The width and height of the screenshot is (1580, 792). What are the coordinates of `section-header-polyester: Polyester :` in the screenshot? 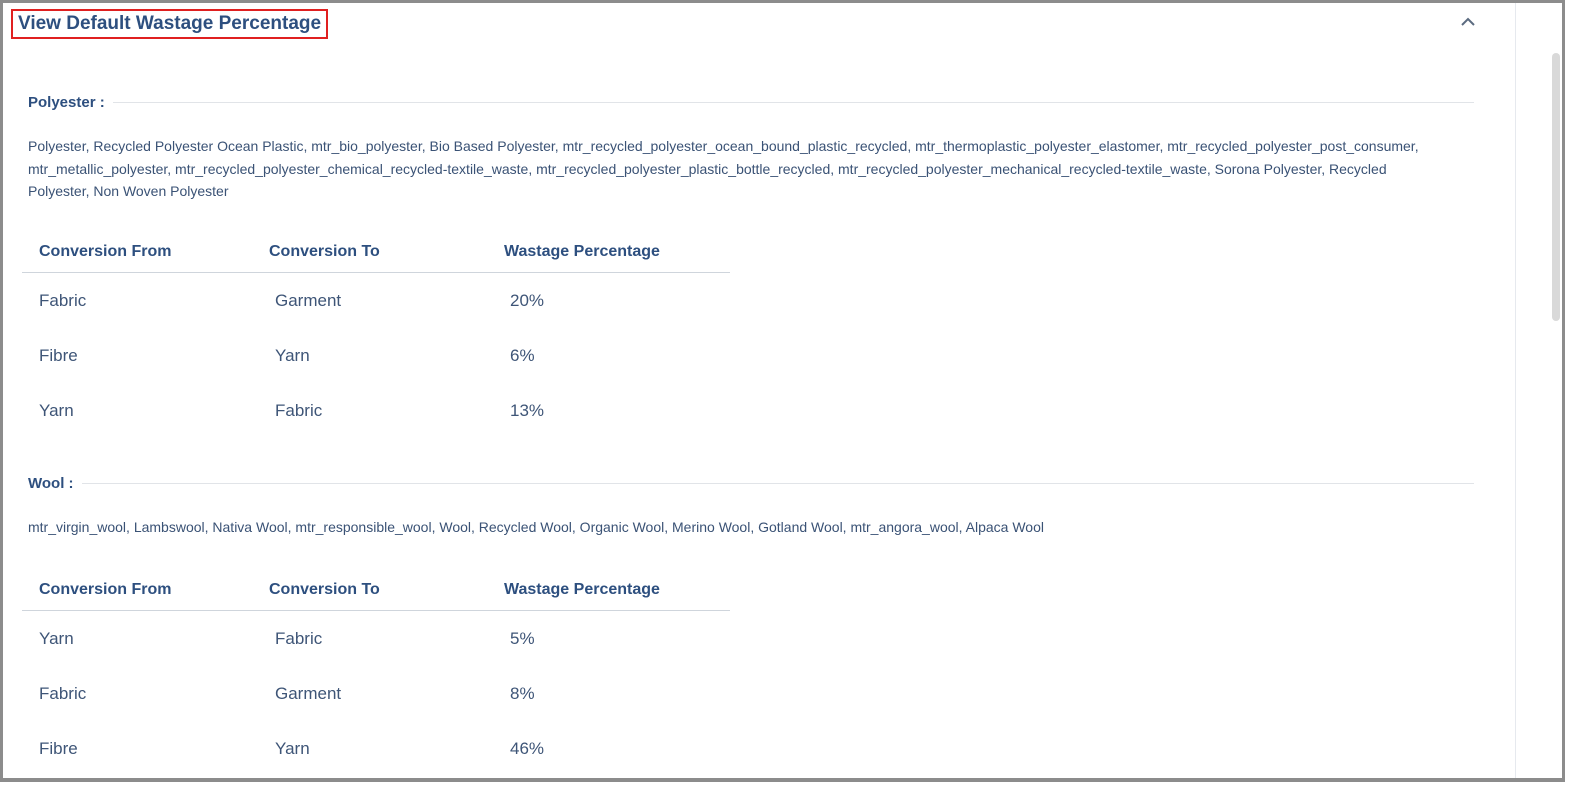 It's located at (751, 102).